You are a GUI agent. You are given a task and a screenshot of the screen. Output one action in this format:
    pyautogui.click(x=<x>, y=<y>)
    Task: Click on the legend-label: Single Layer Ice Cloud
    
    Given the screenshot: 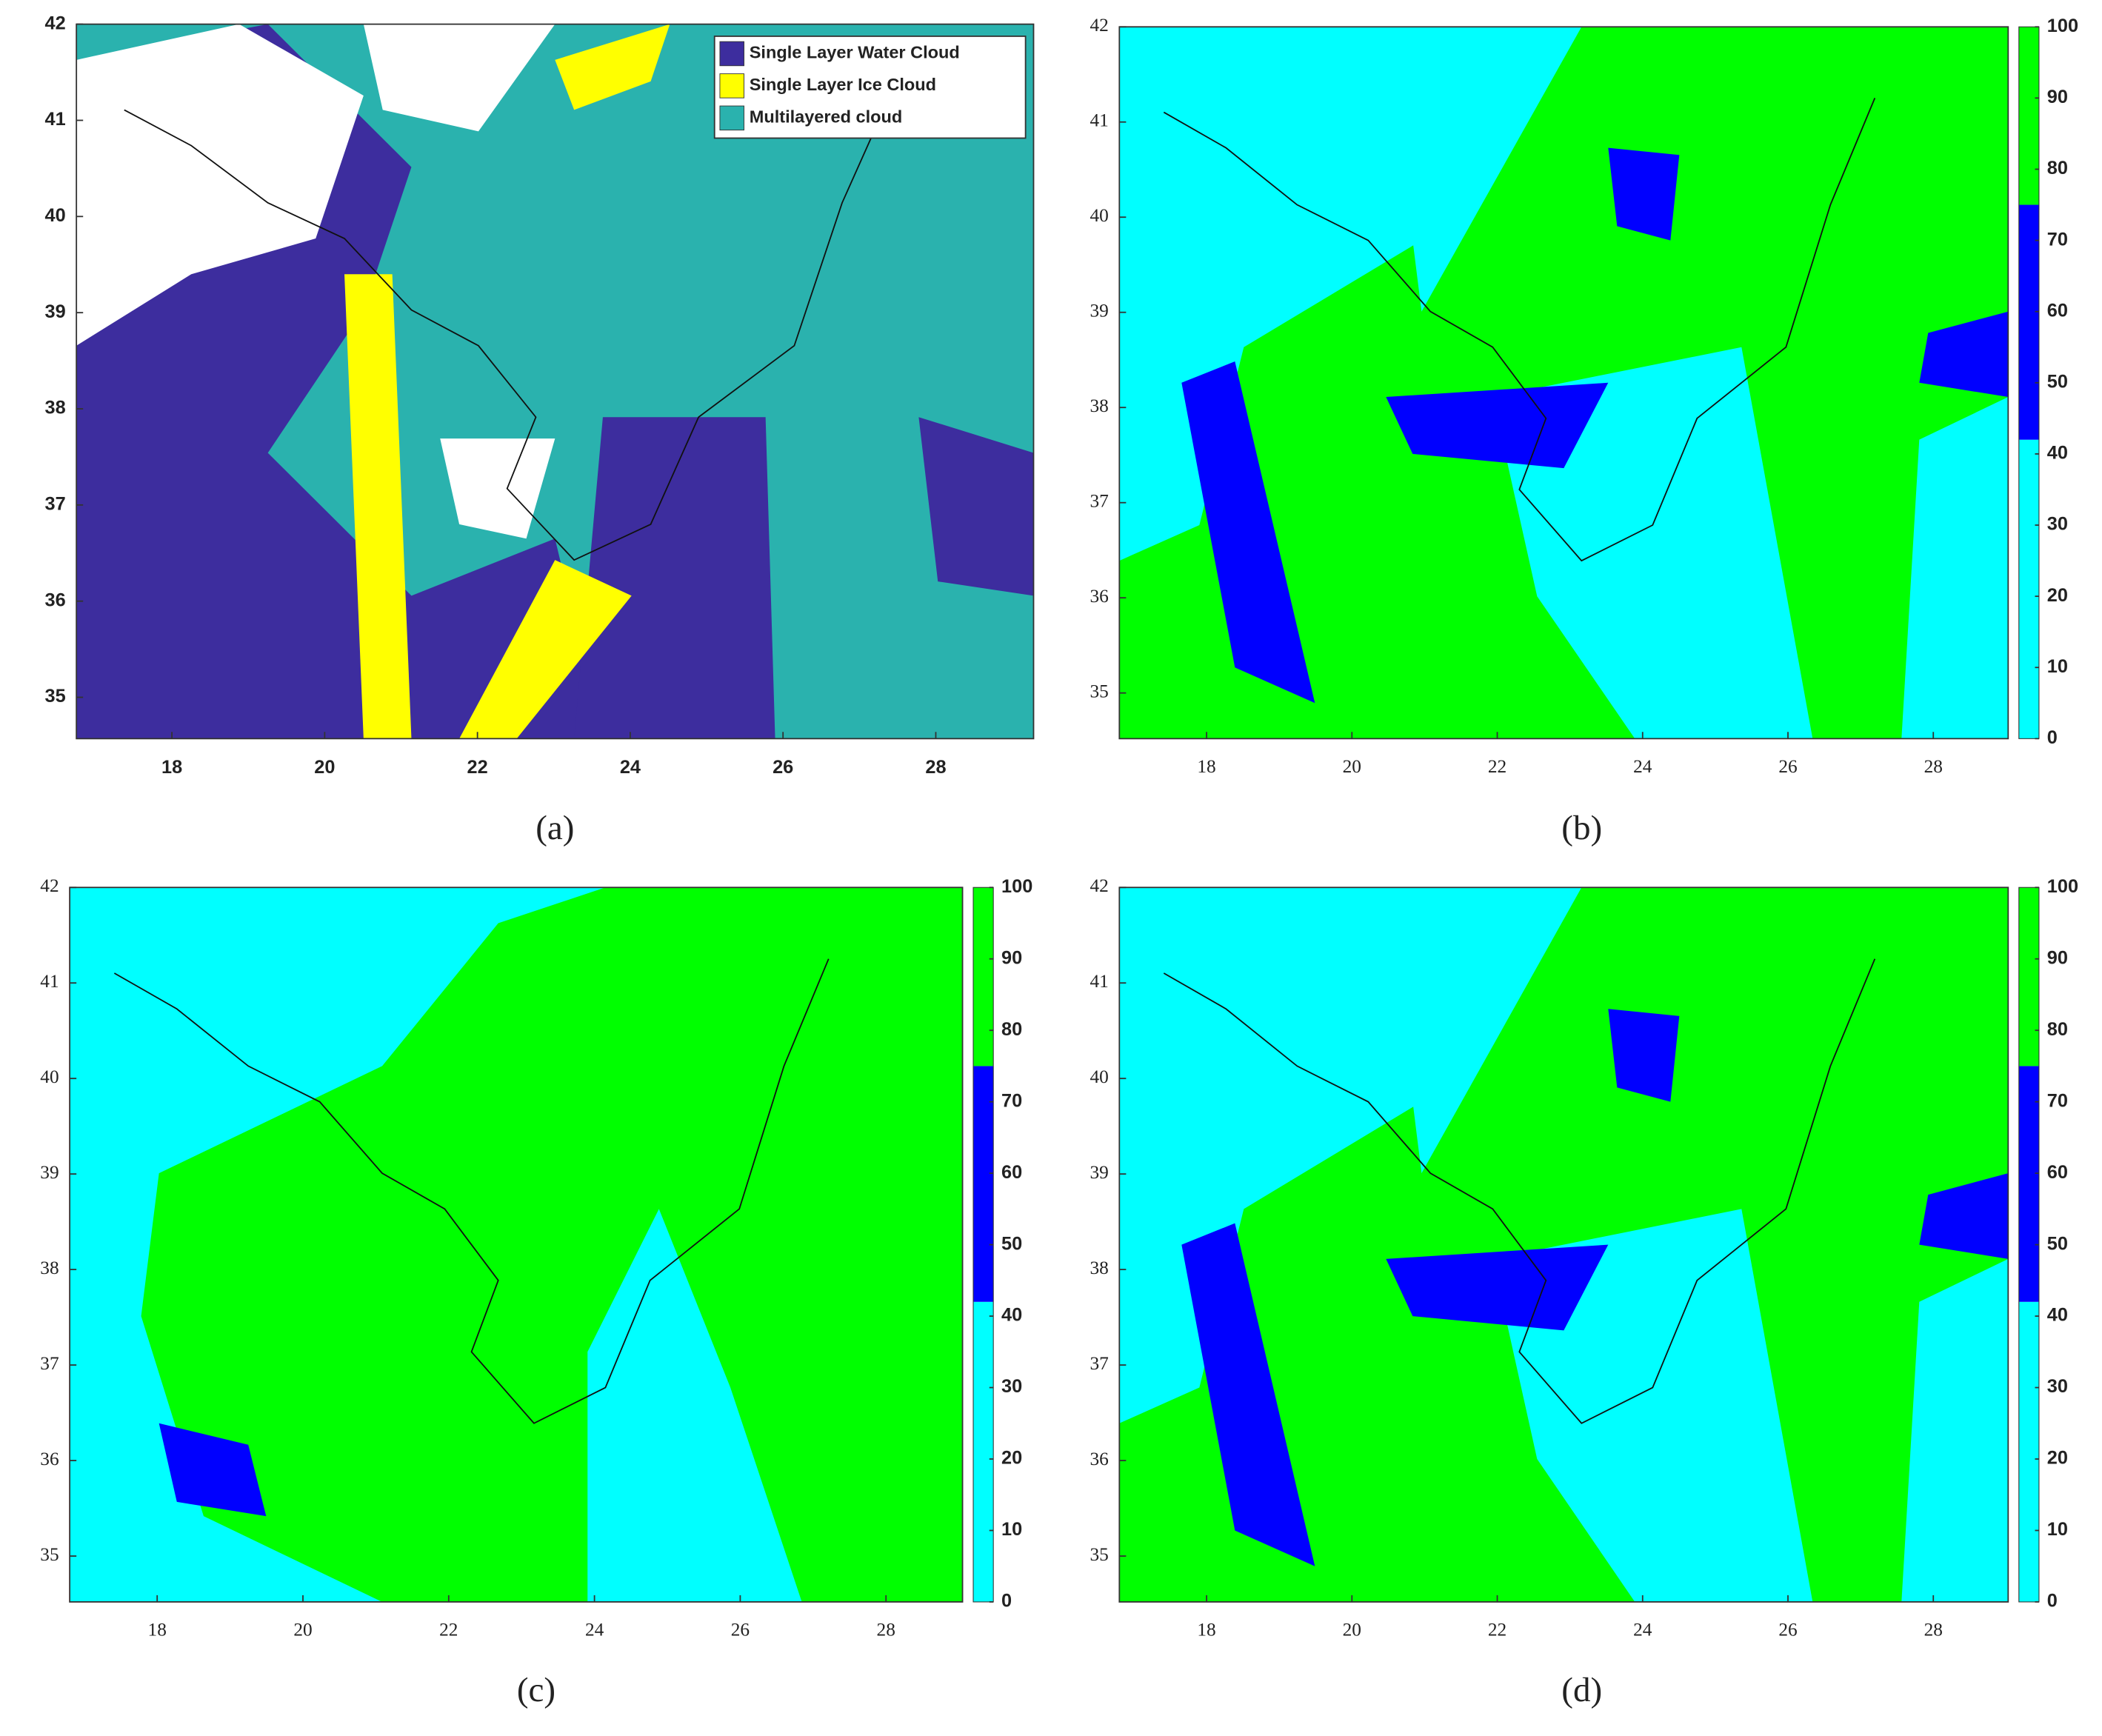 What is the action you would take?
    pyautogui.click(x=843, y=84)
    